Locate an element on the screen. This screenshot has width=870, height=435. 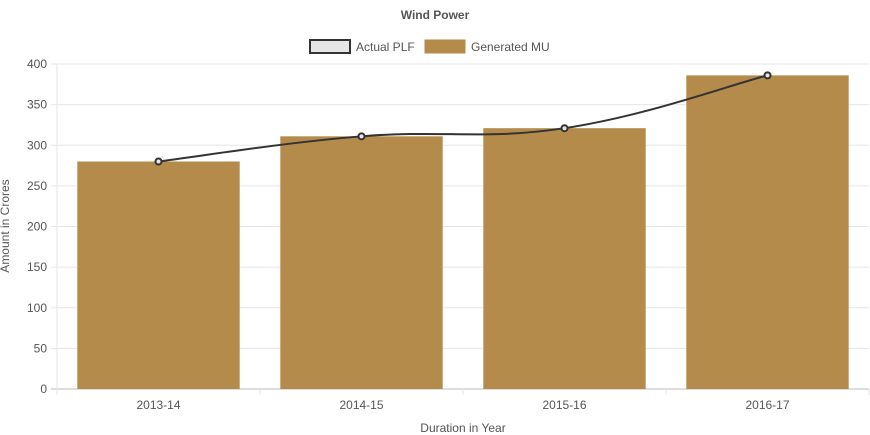
y-tick-label: 350 is located at coordinates (37, 105).